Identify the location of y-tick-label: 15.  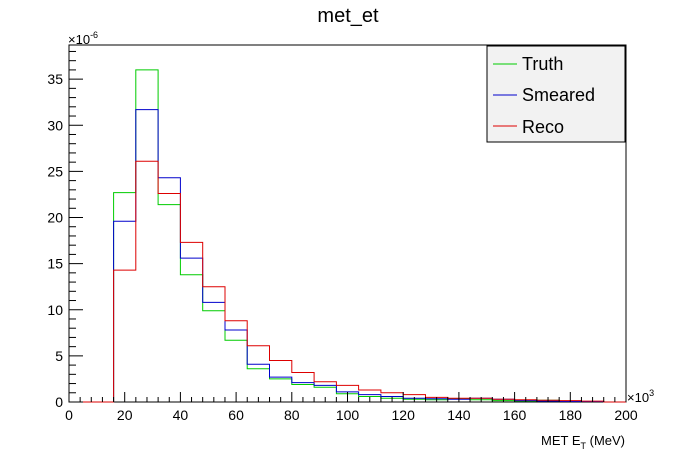
(55, 264).